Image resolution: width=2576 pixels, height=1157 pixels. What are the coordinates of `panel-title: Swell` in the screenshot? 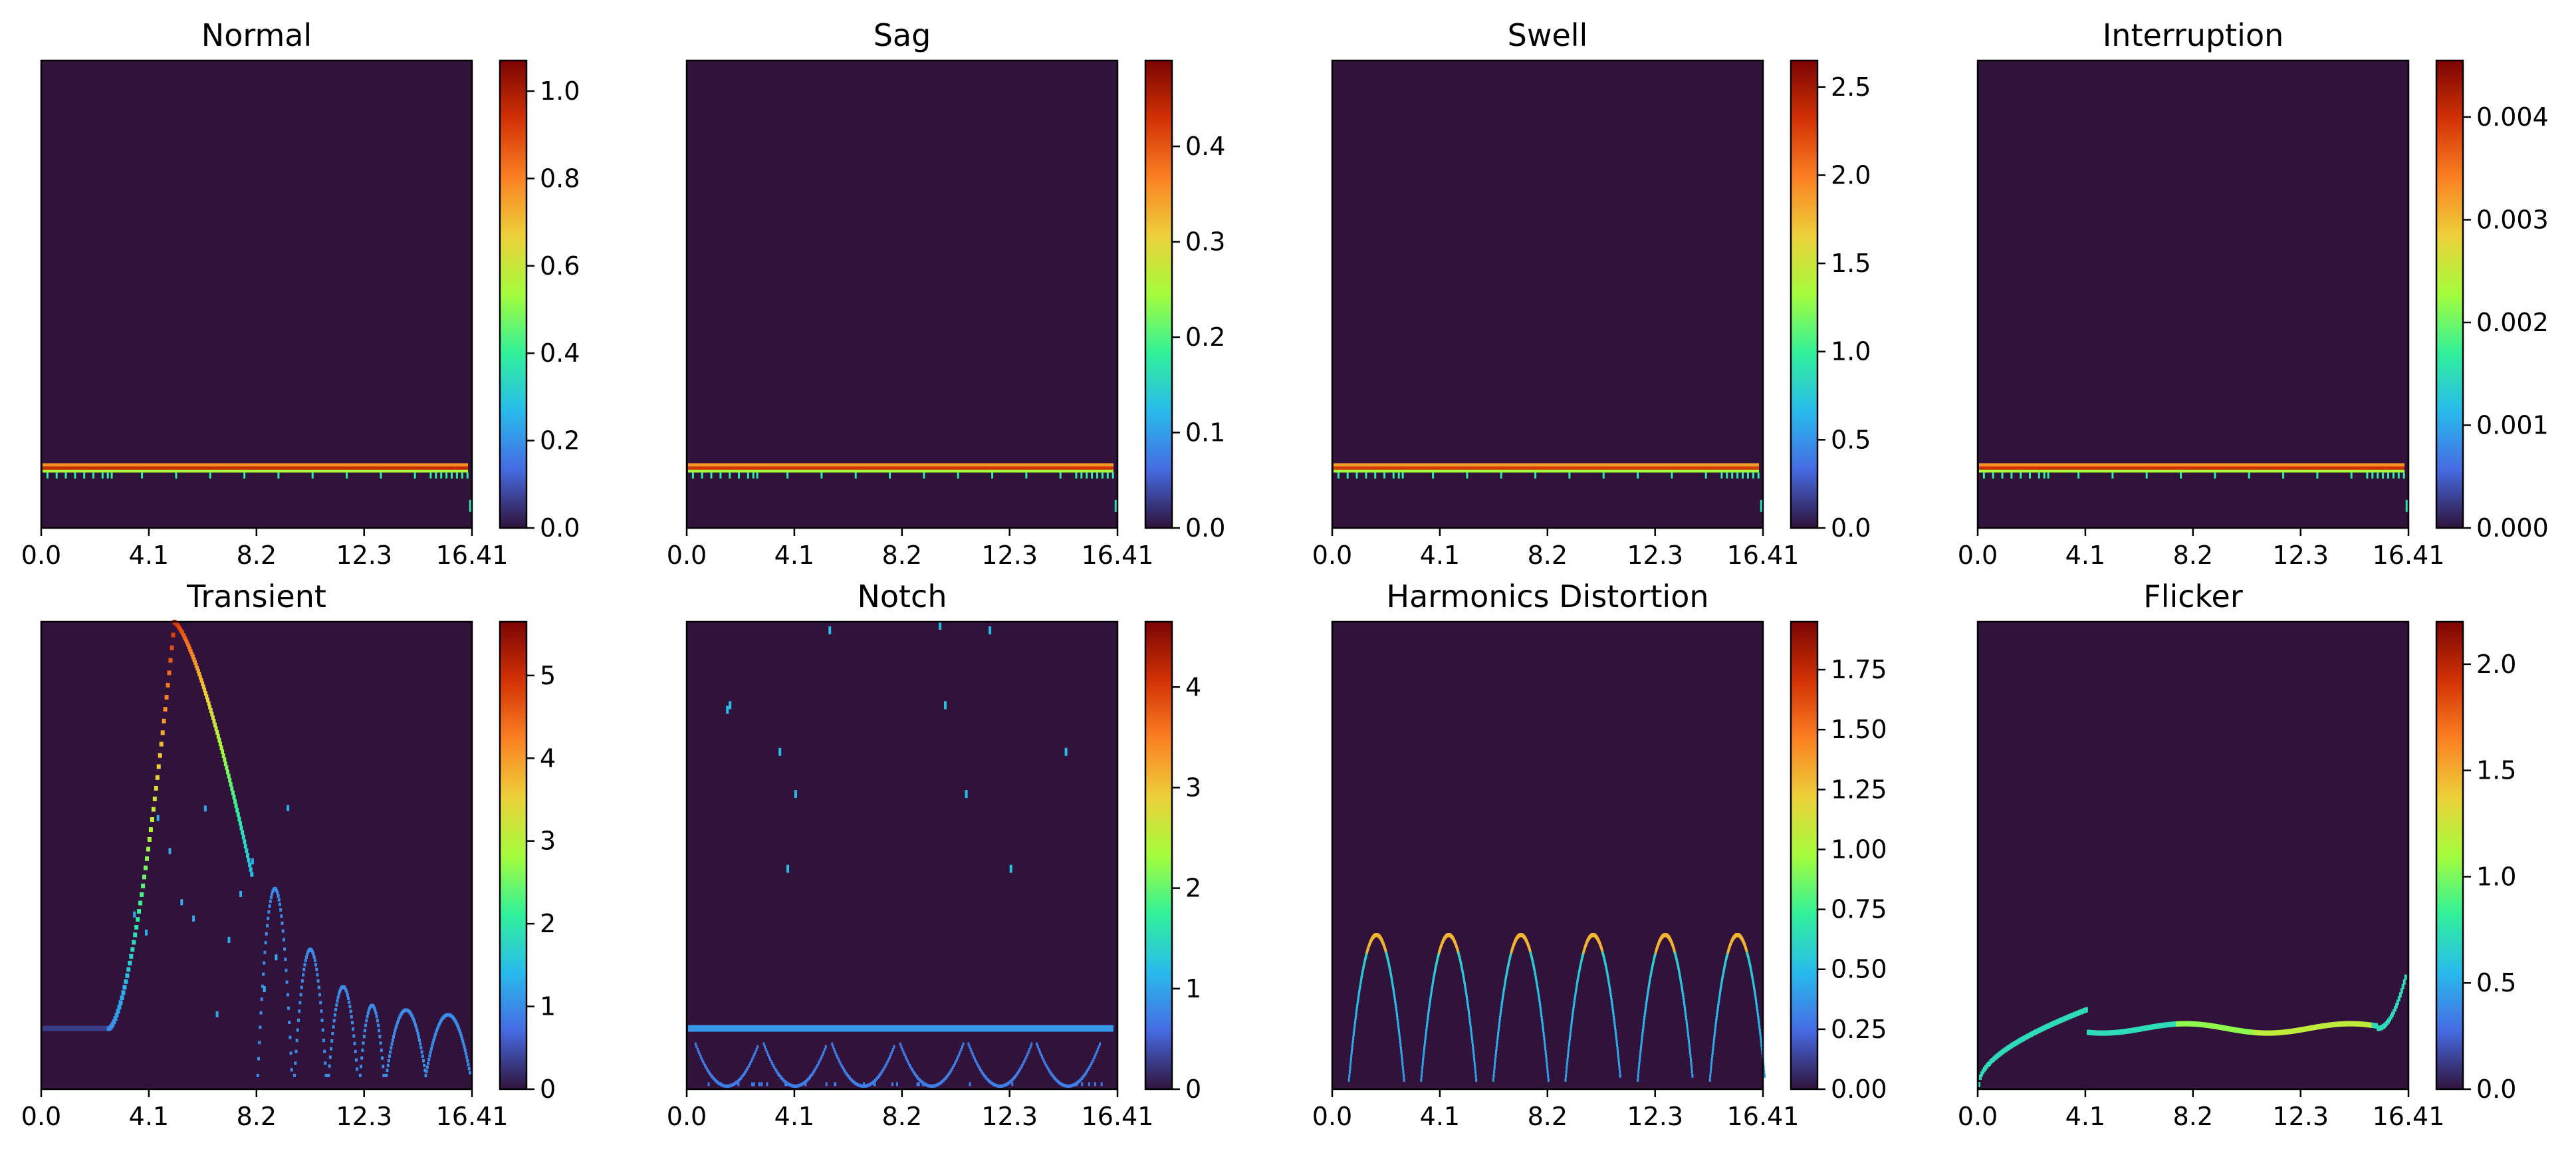 It's located at (1548, 35).